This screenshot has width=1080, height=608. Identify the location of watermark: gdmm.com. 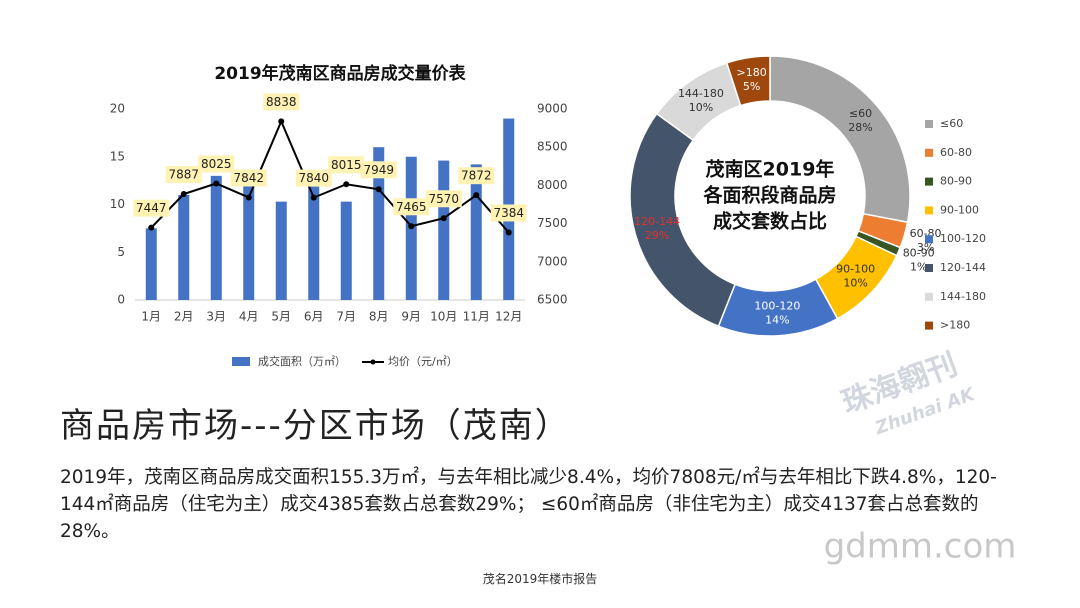
(920, 547).